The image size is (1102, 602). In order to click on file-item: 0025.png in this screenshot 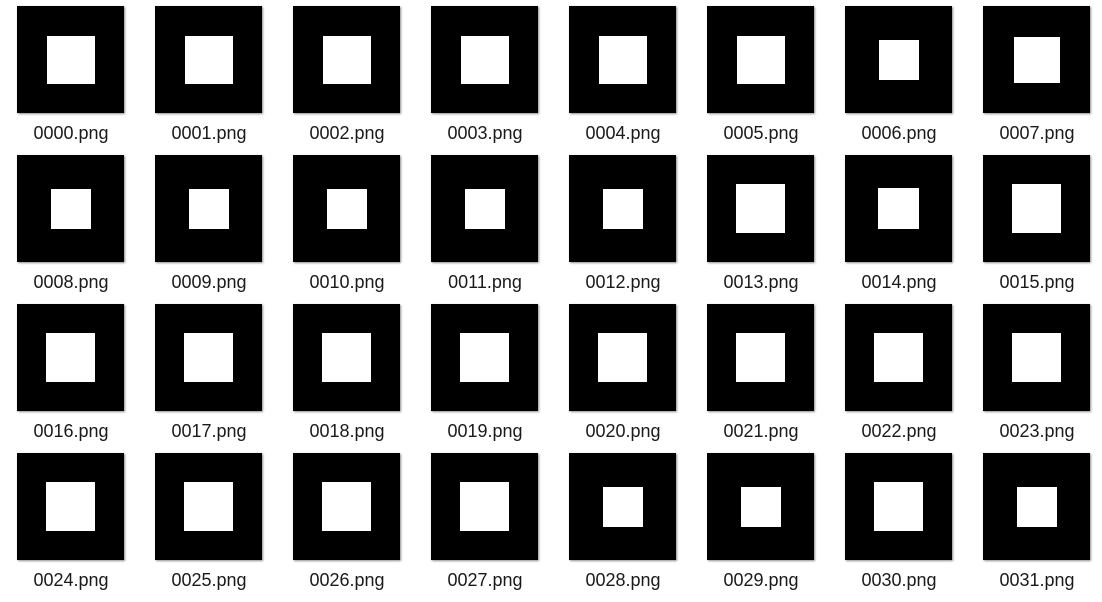, I will do `click(209, 527)`.